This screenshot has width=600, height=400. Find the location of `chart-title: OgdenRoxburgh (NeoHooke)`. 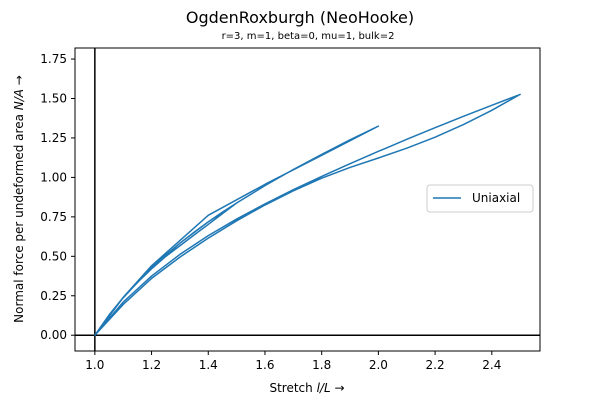

chart-title: OgdenRoxburgh (NeoHooke) is located at coordinates (300, 17).